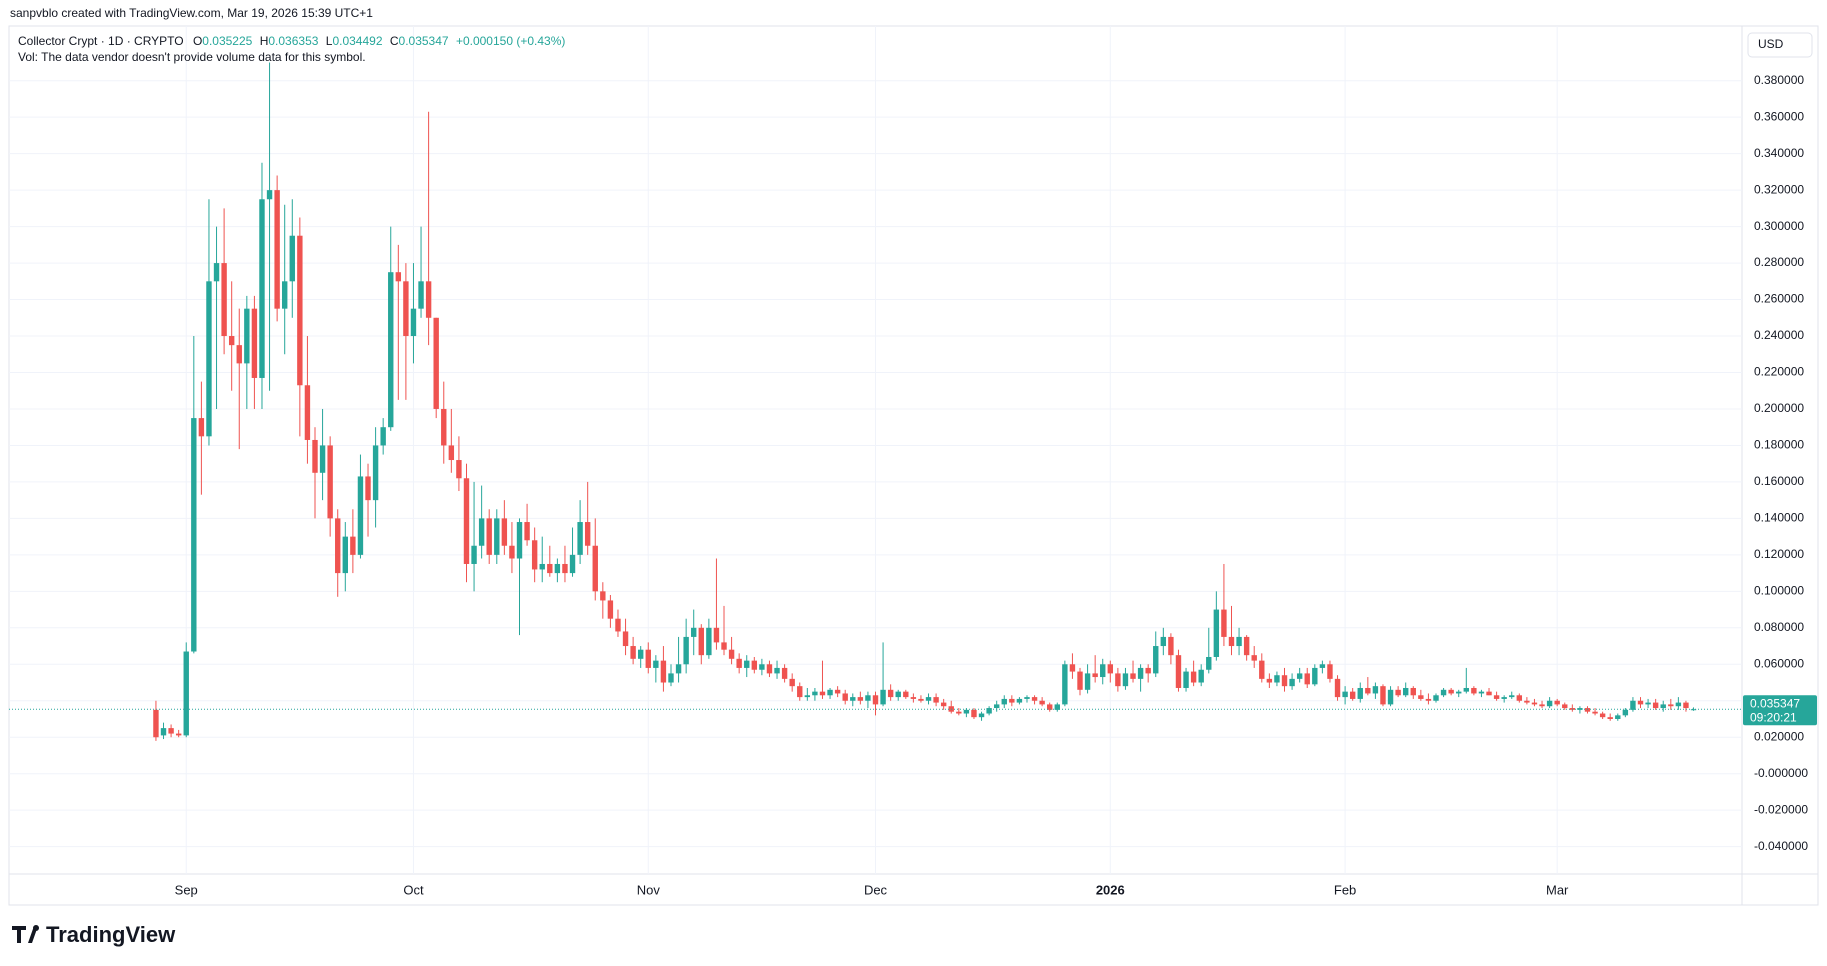 This screenshot has width=1827, height=966. I want to click on y-tick-label: 0.100000, so click(1779, 591).